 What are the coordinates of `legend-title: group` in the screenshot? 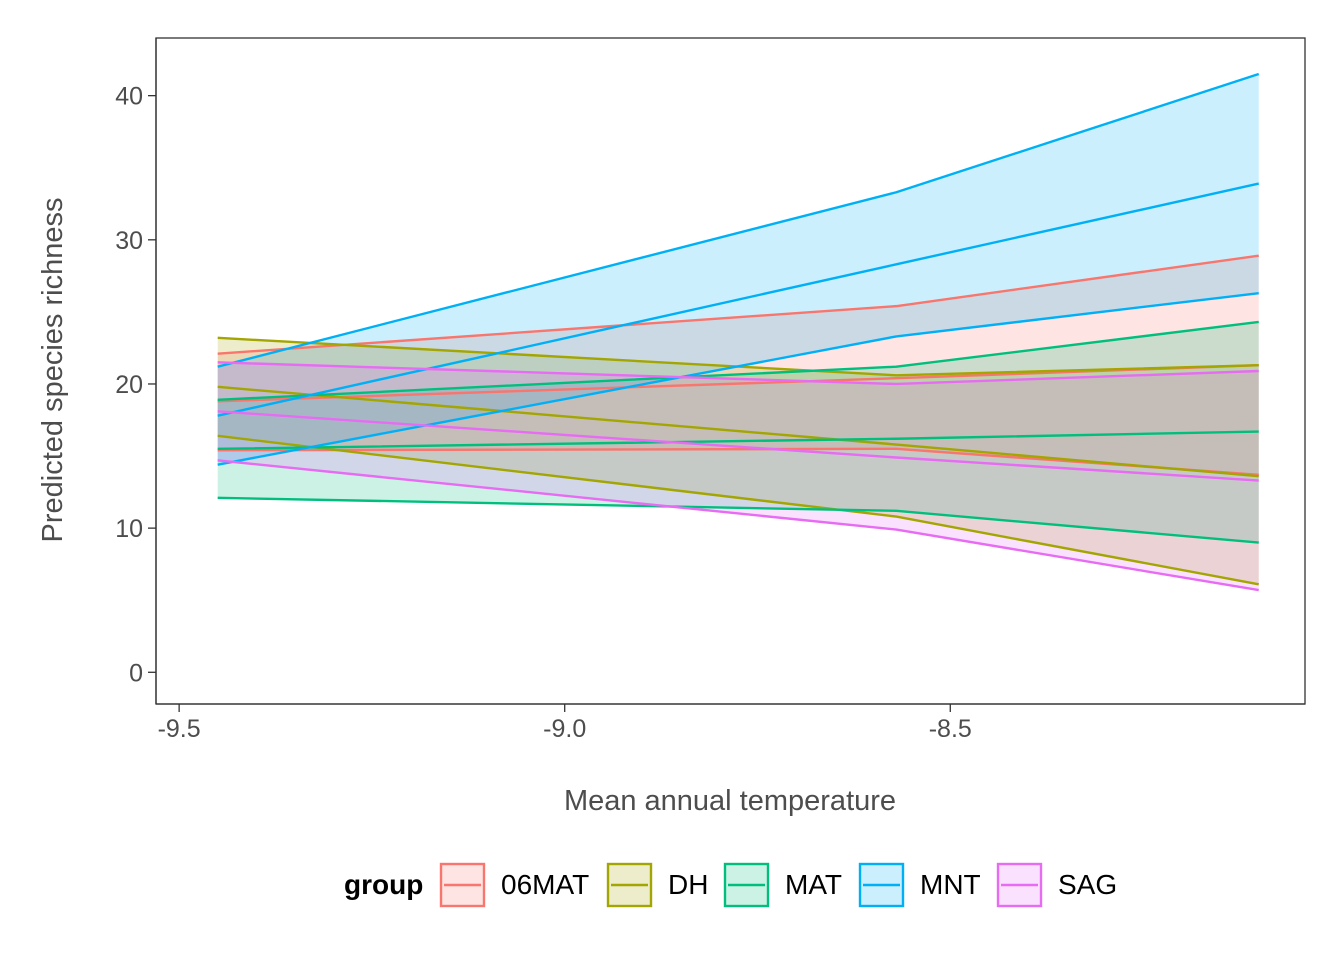 It's located at (383, 884).